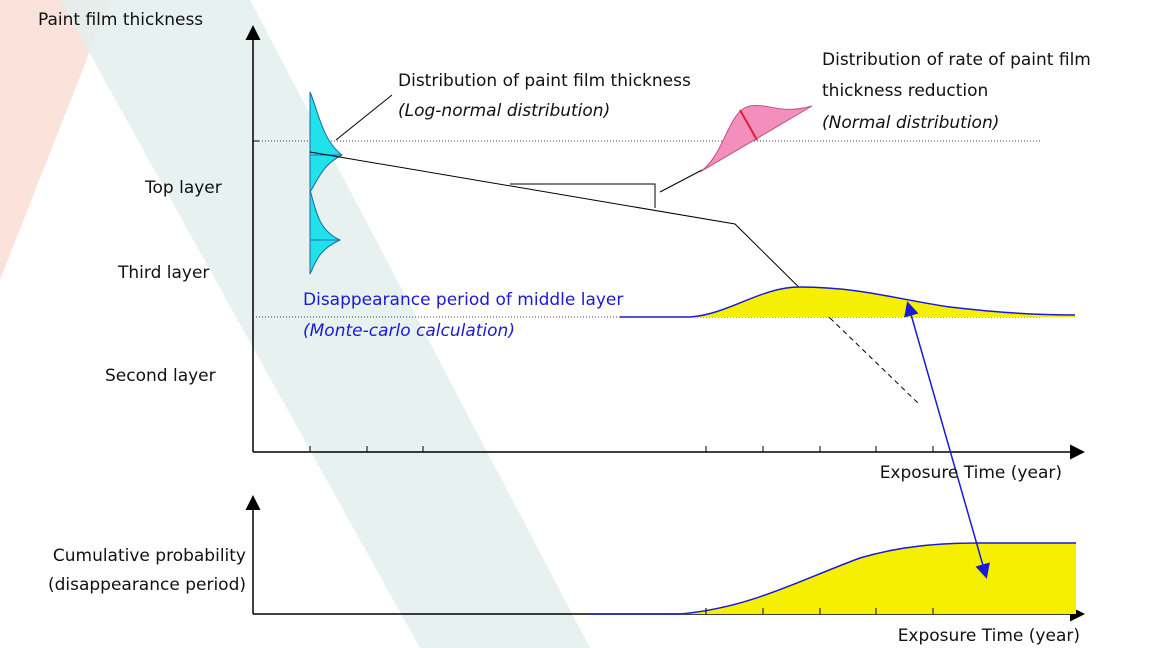 The height and width of the screenshot is (648, 1160). I want to click on layer-label: Second layer, so click(160, 376).